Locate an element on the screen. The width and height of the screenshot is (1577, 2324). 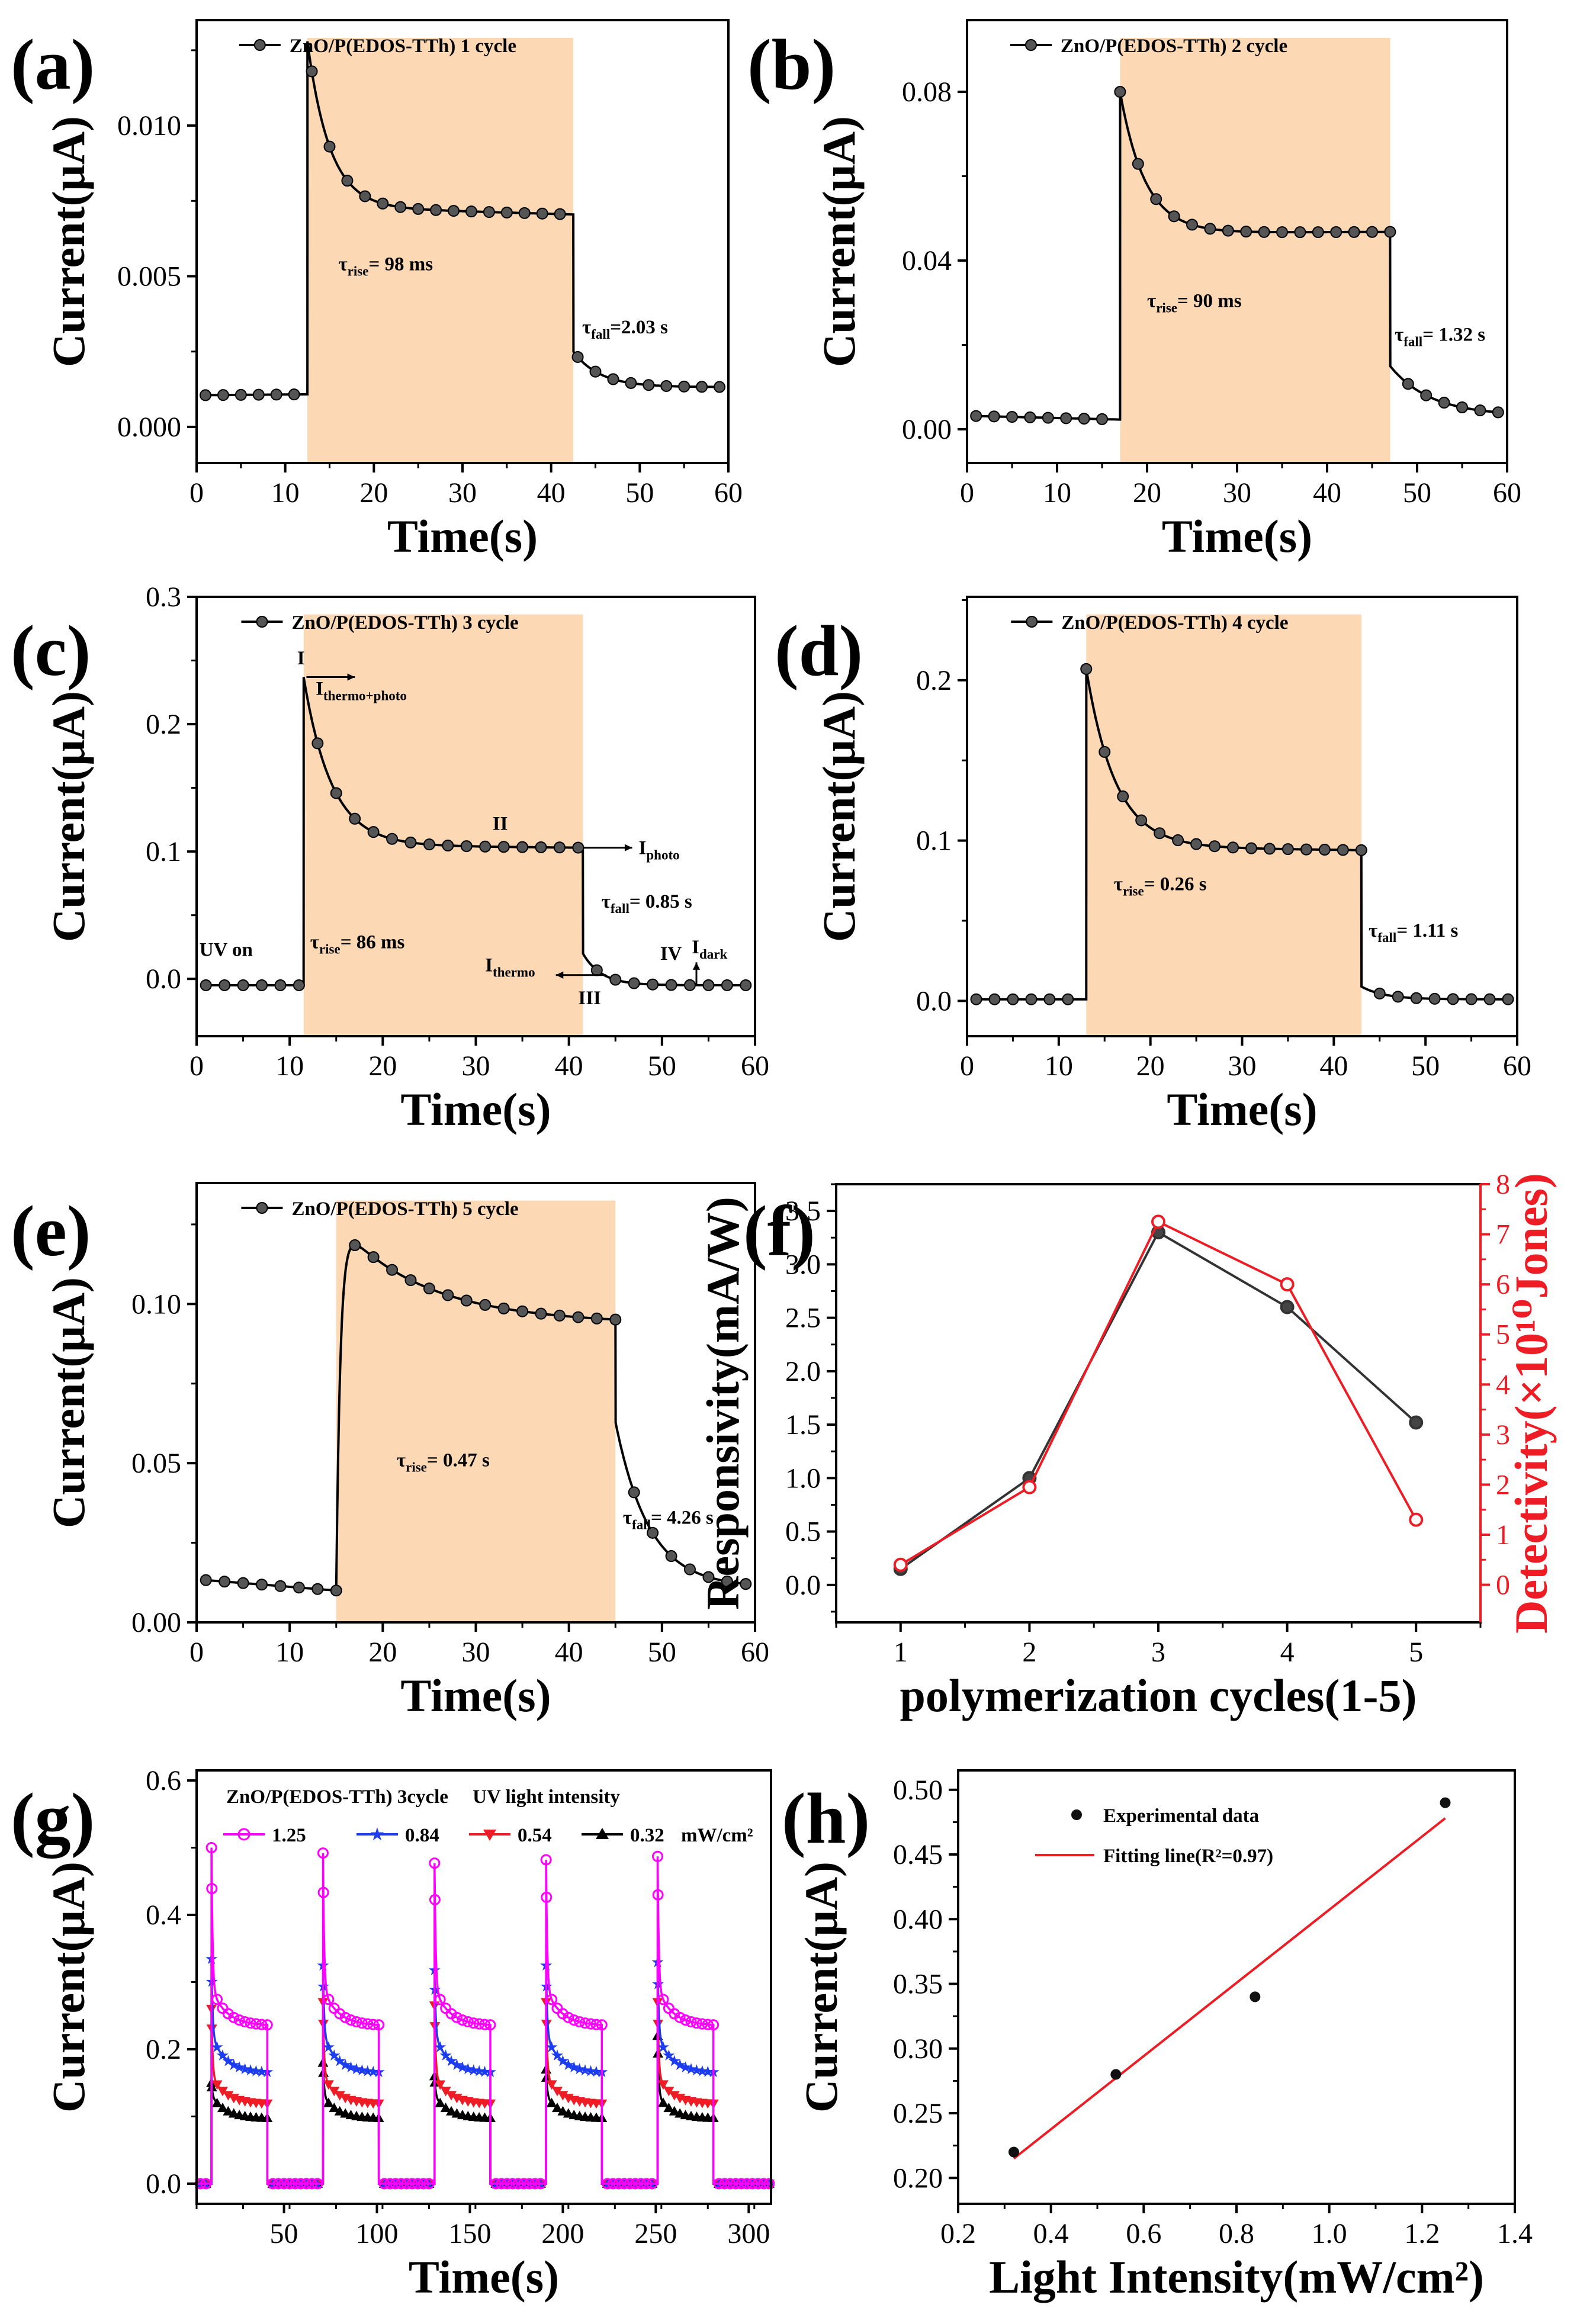
annotation-post: = 98 ms is located at coordinates (400, 264).